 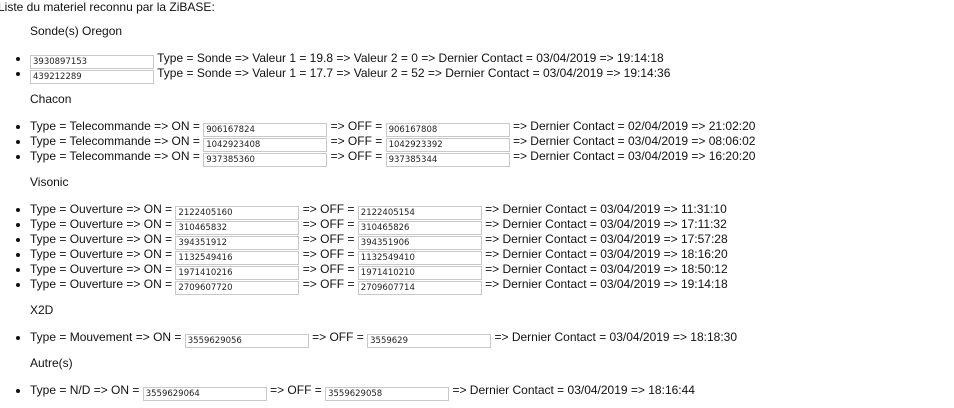 What do you see at coordinates (51, 363) in the screenshot?
I see `section-heading: Autre(s)` at bounding box center [51, 363].